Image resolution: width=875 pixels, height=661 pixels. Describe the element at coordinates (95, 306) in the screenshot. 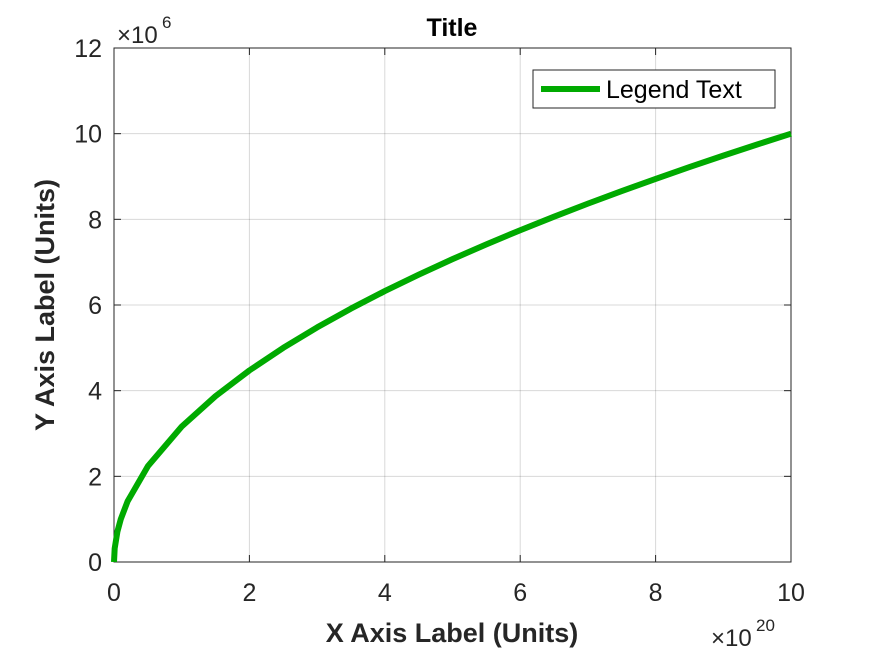

I see `y-tick-label: 6` at that location.